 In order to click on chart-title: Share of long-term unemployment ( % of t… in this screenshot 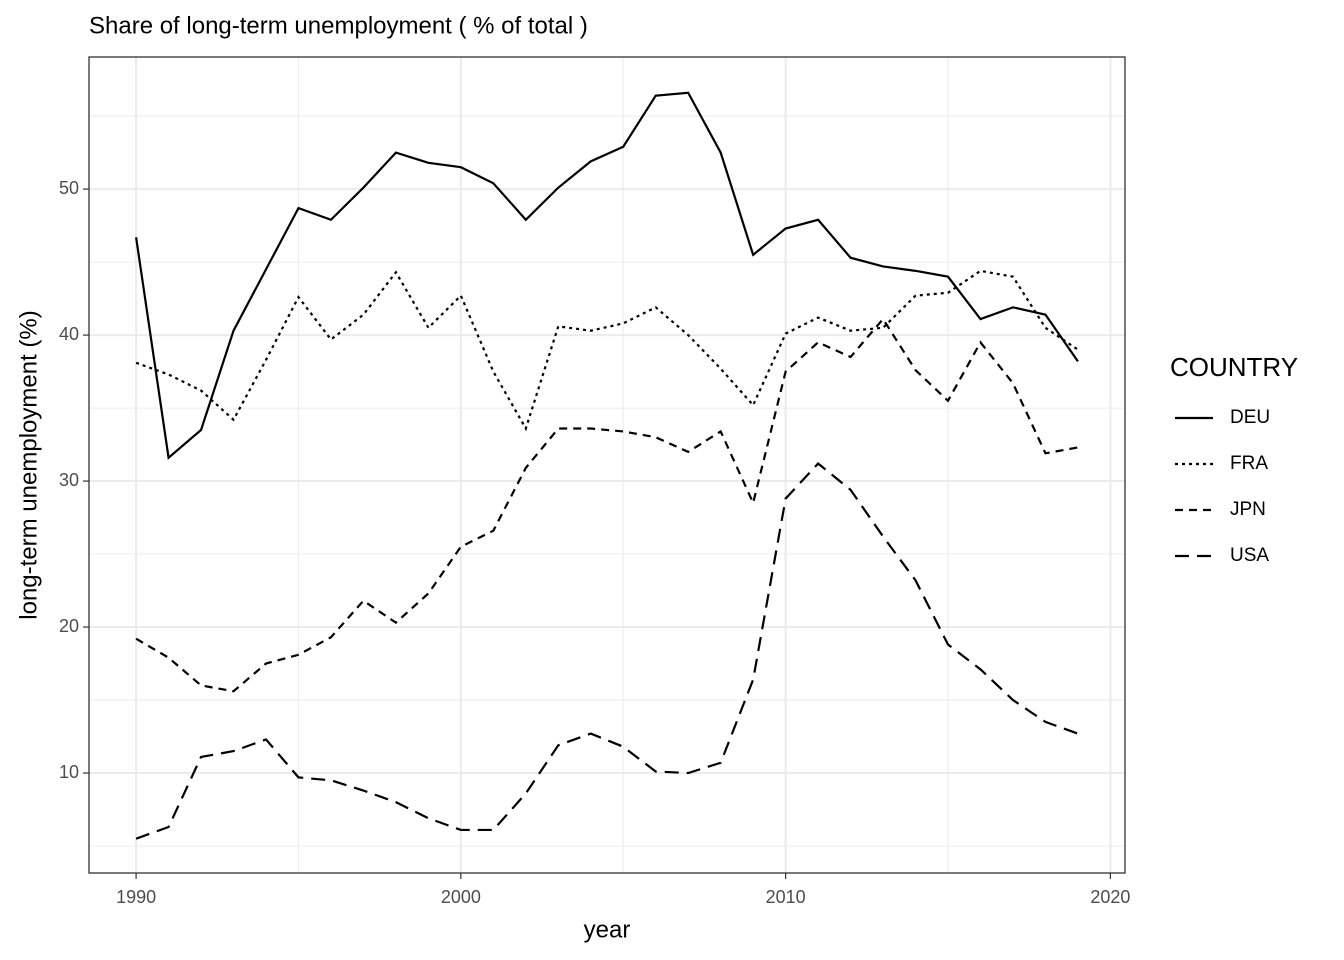, I will do `click(338, 25)`.